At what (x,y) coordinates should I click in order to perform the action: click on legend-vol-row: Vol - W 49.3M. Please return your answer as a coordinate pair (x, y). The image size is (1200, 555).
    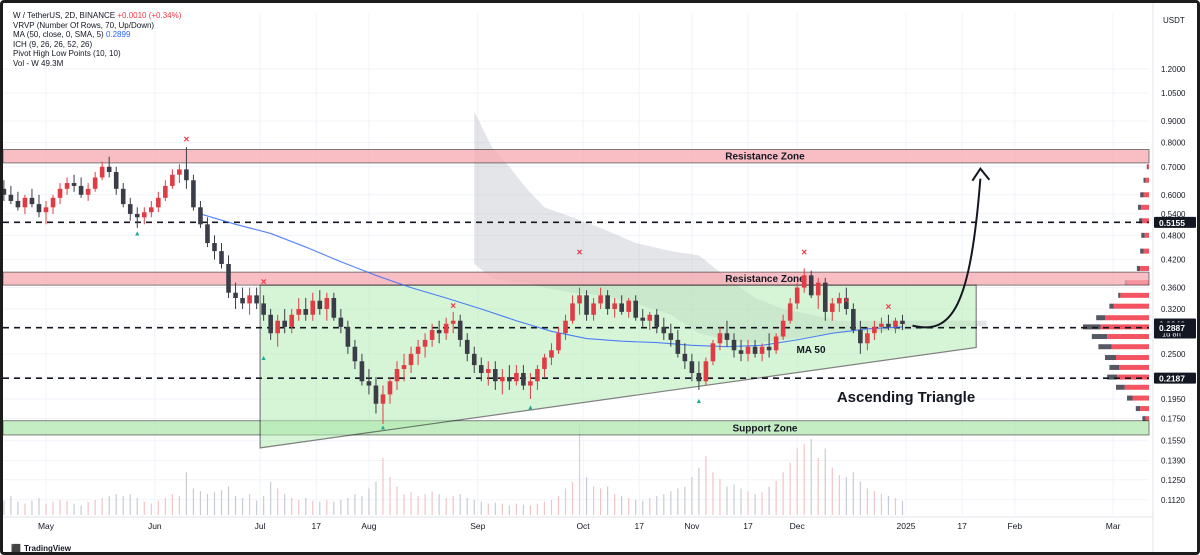
    Looking at the image, I should click on (97, 64).